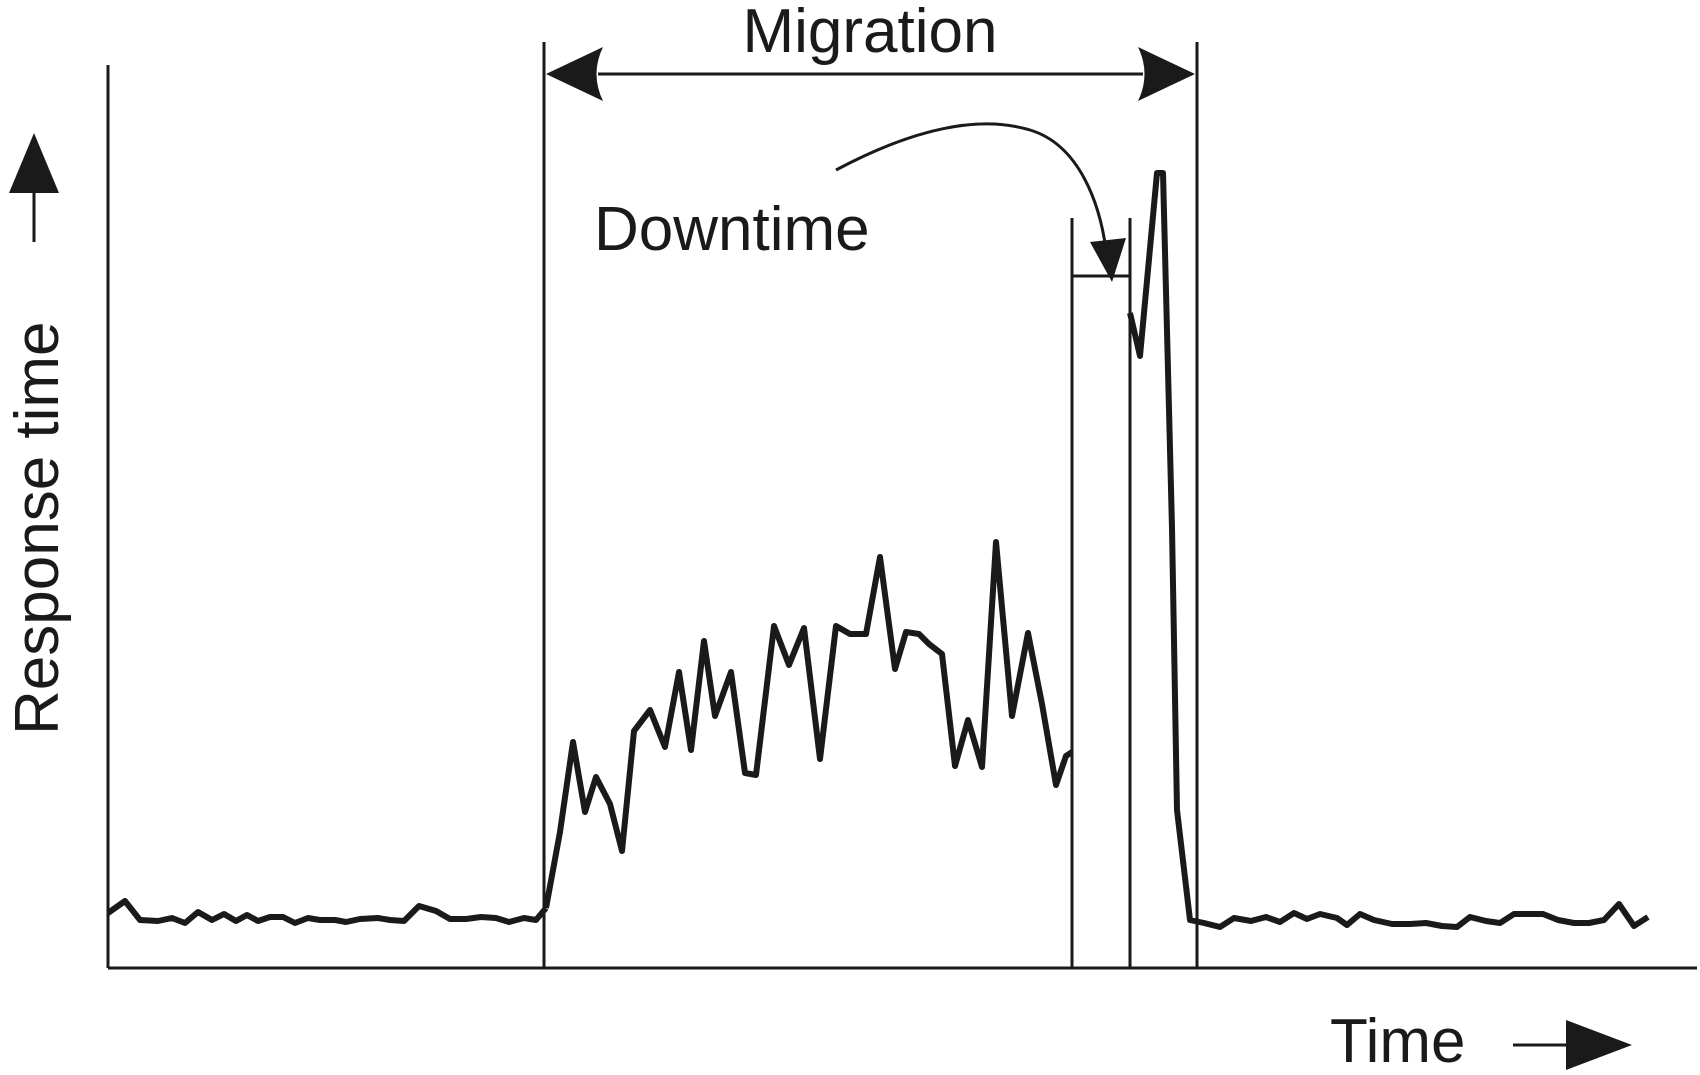  I want to click on curved-arrow-icon, so click(980, 202).